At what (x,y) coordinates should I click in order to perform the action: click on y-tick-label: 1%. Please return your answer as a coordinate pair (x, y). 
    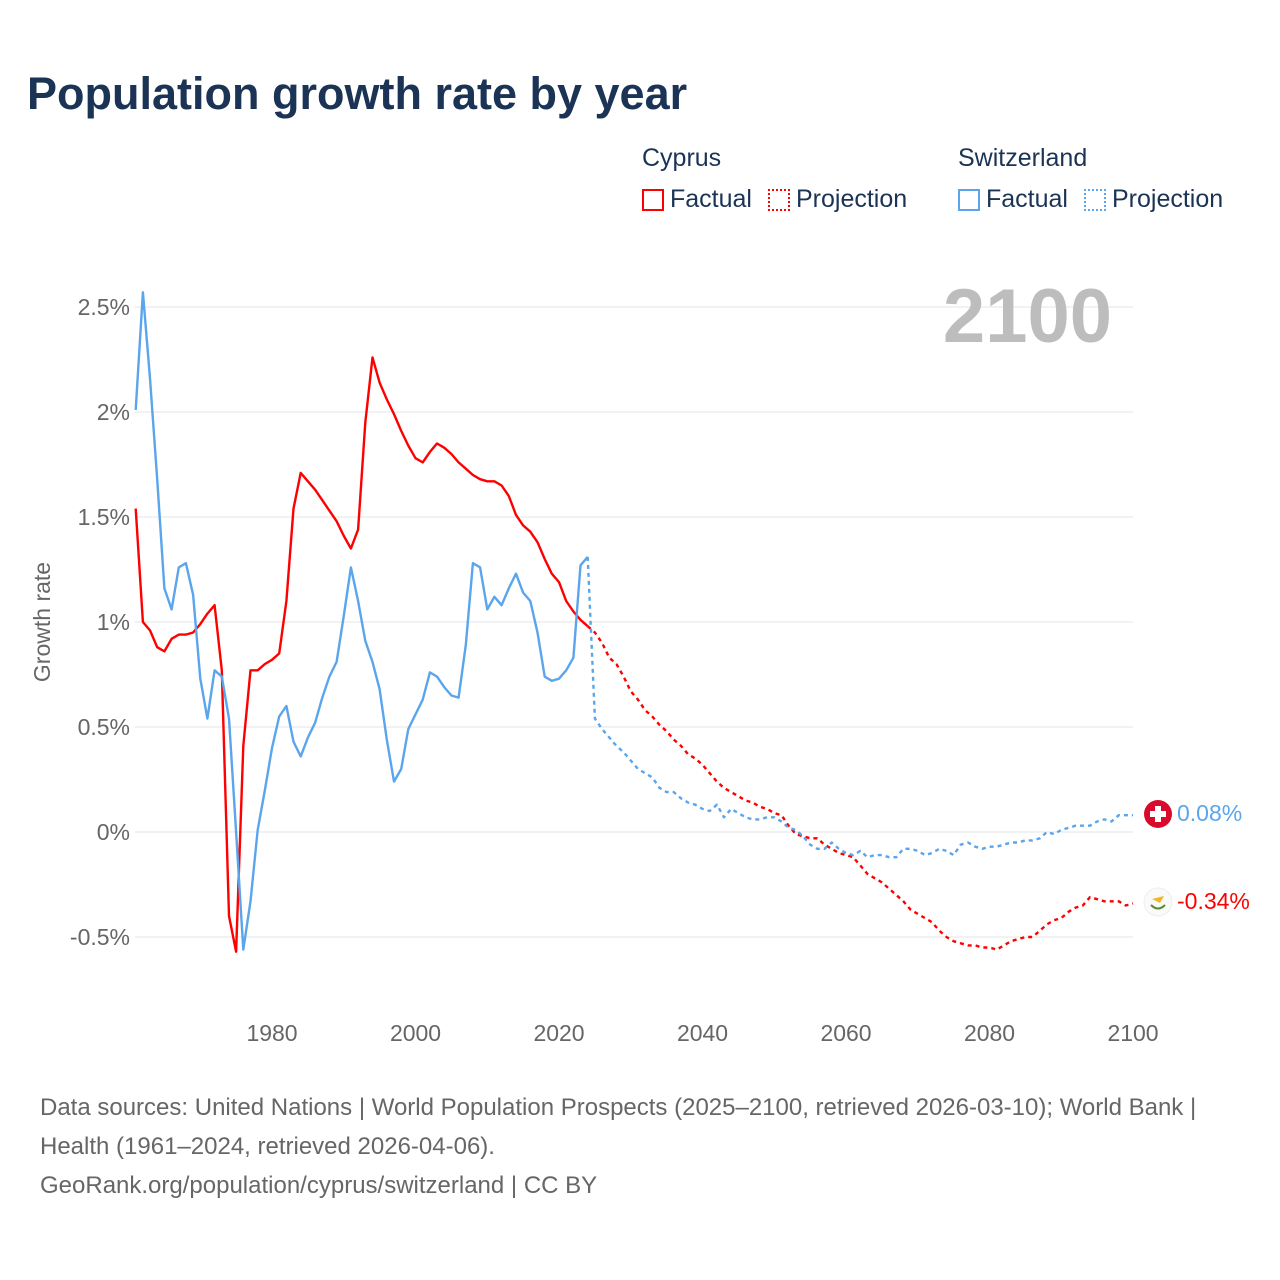
    Looking at the image, I should click on (113, 622).